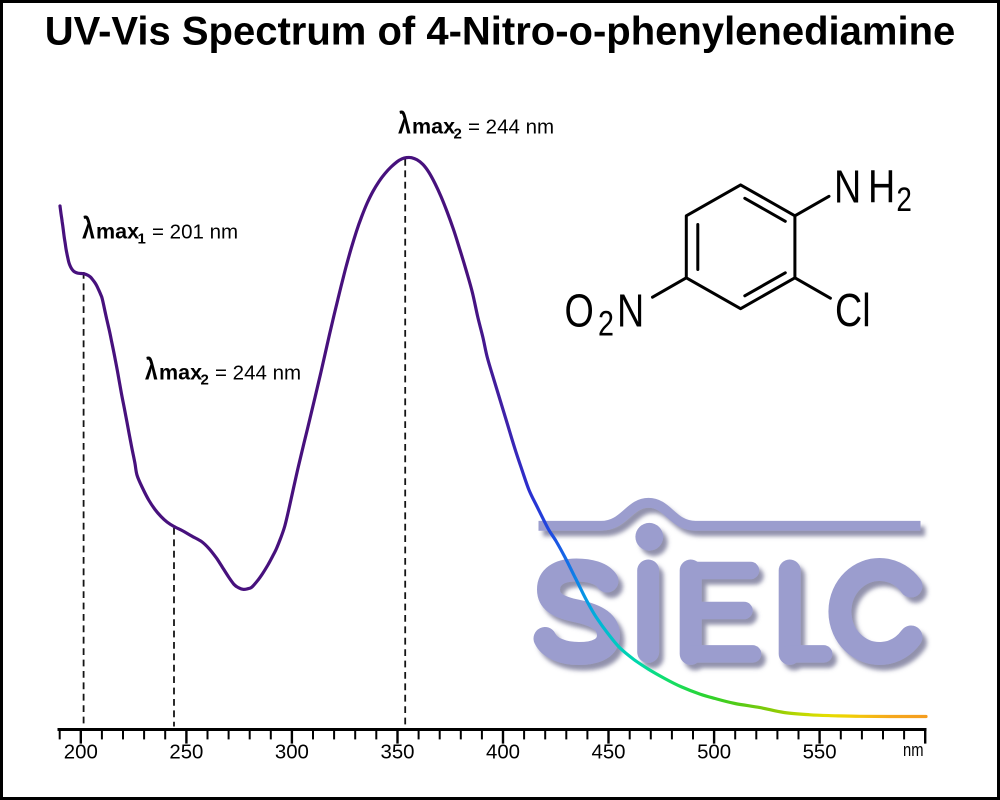 This screenshot has height=800, width=1000. Describe the element at coordinates (81, 752) in the screenshot. I see `svg-text: 200` at that location.